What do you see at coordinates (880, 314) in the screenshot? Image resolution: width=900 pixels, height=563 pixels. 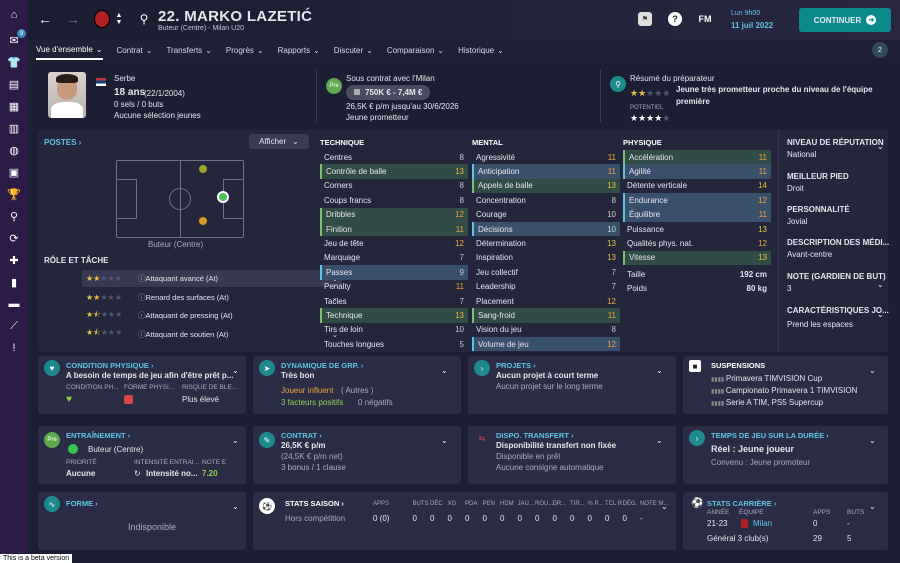 I see `traits-chevron-icon: ⌄` at bounding box center [880, 314].